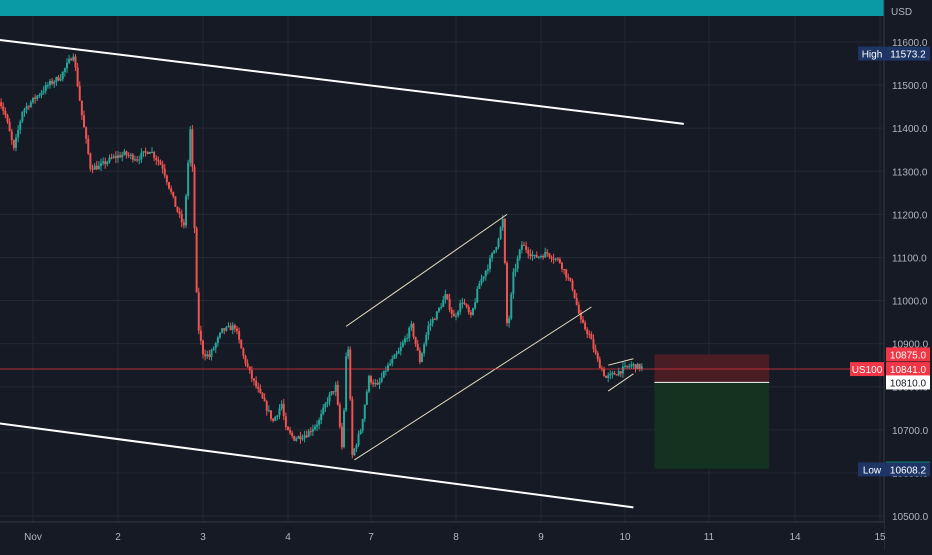 This screenshot has height=555, width=932. I want to click on lower-channel-line, so click(317, 465).